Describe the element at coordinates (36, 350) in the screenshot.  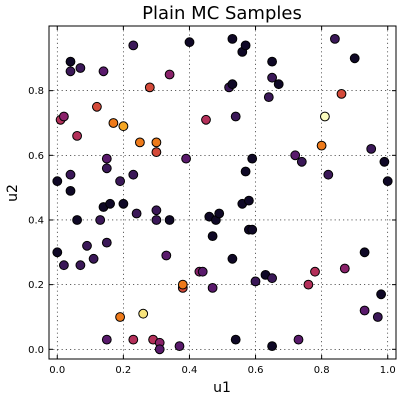
I see `y-tick-label: 0.0` at that location.